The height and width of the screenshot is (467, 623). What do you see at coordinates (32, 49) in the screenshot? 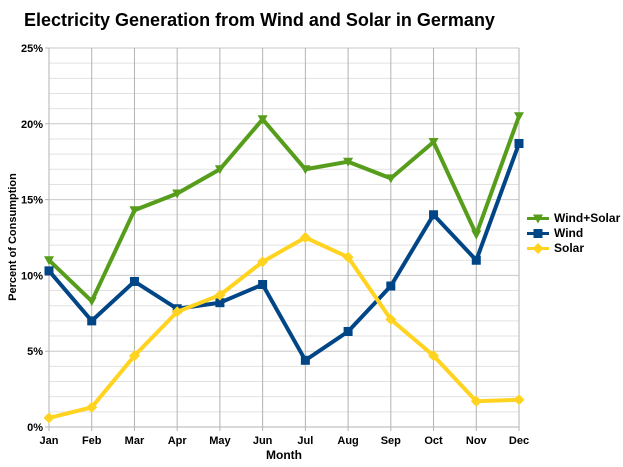
I see `y-tick-label: 25%` at bounding box center [32, 49].